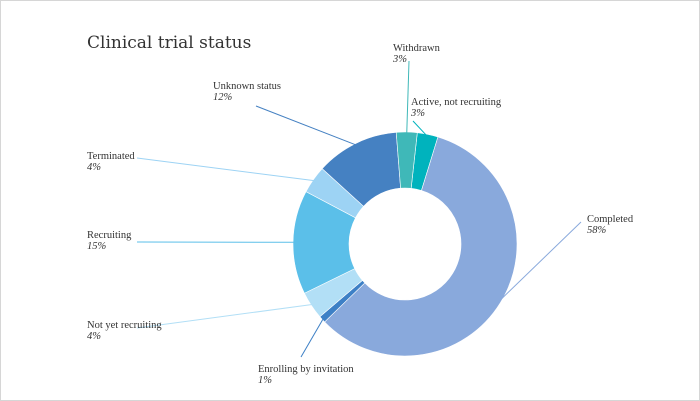 The image size is (700, 401). What do you see at coordinates (111, 156) in the screenshot?
I see `slice-label: Terminated` at bounding box center [111, 156].